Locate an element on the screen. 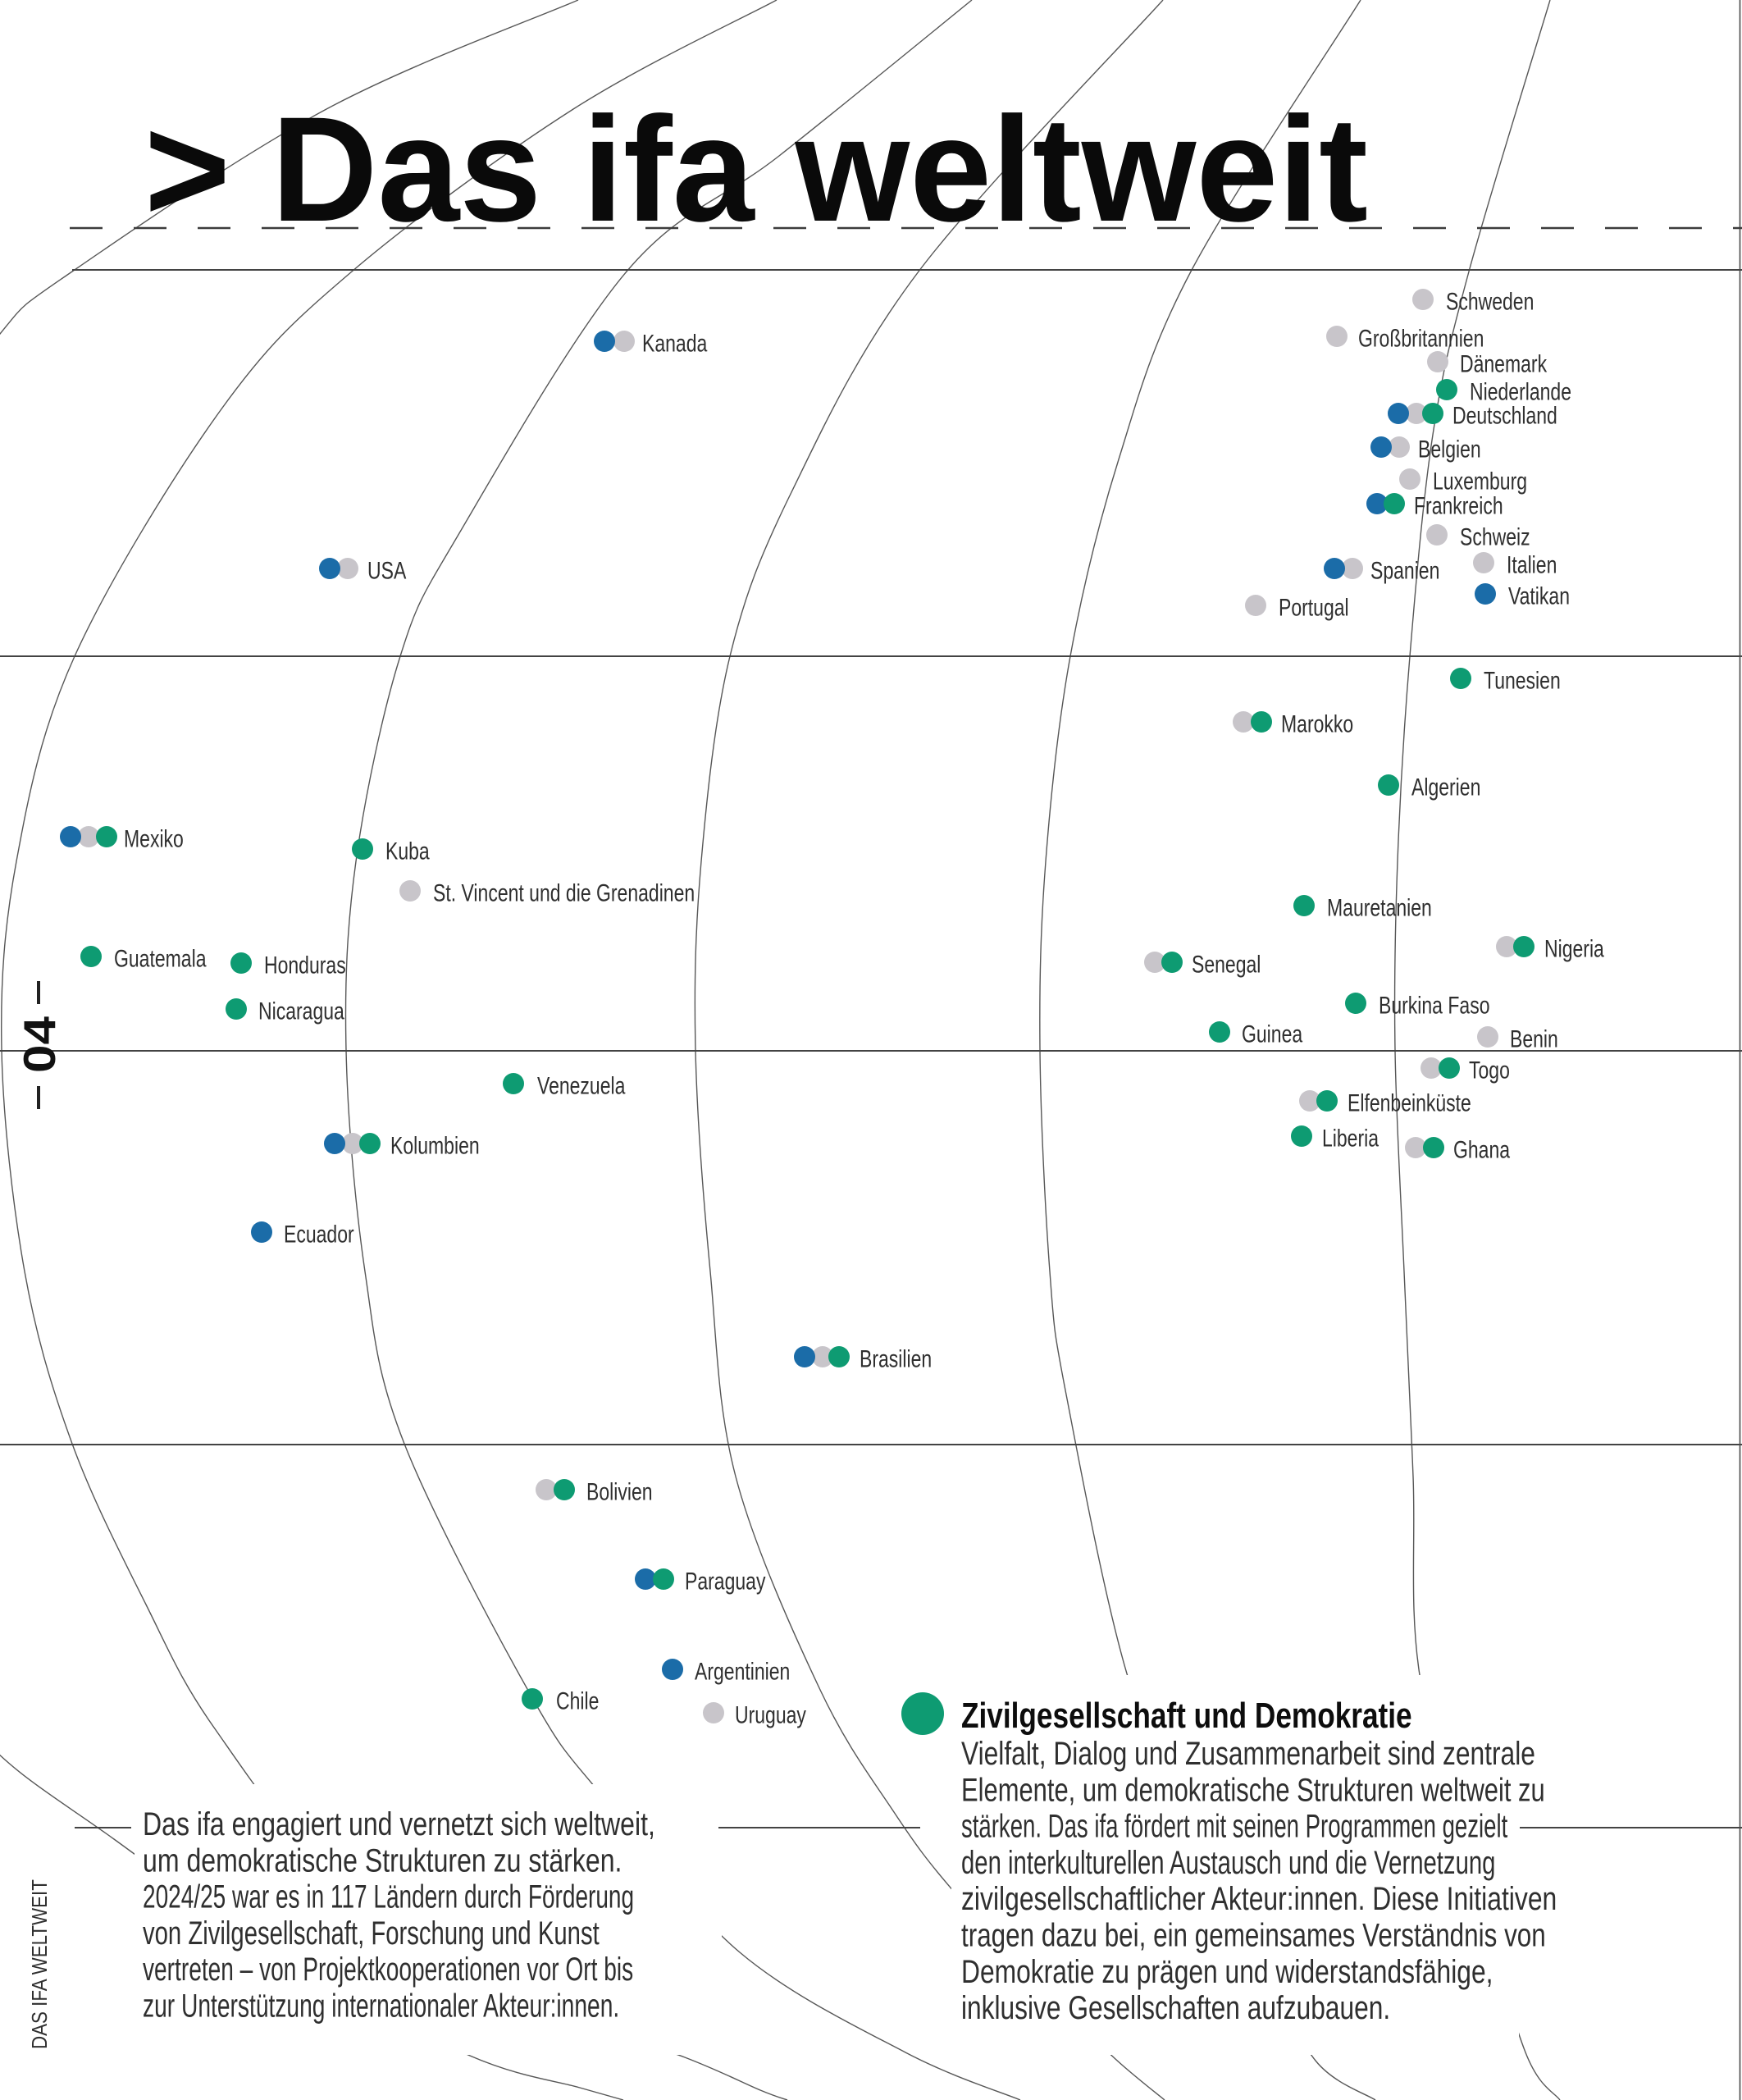  svg-text: Kanada is located at coordinates (675, 344).